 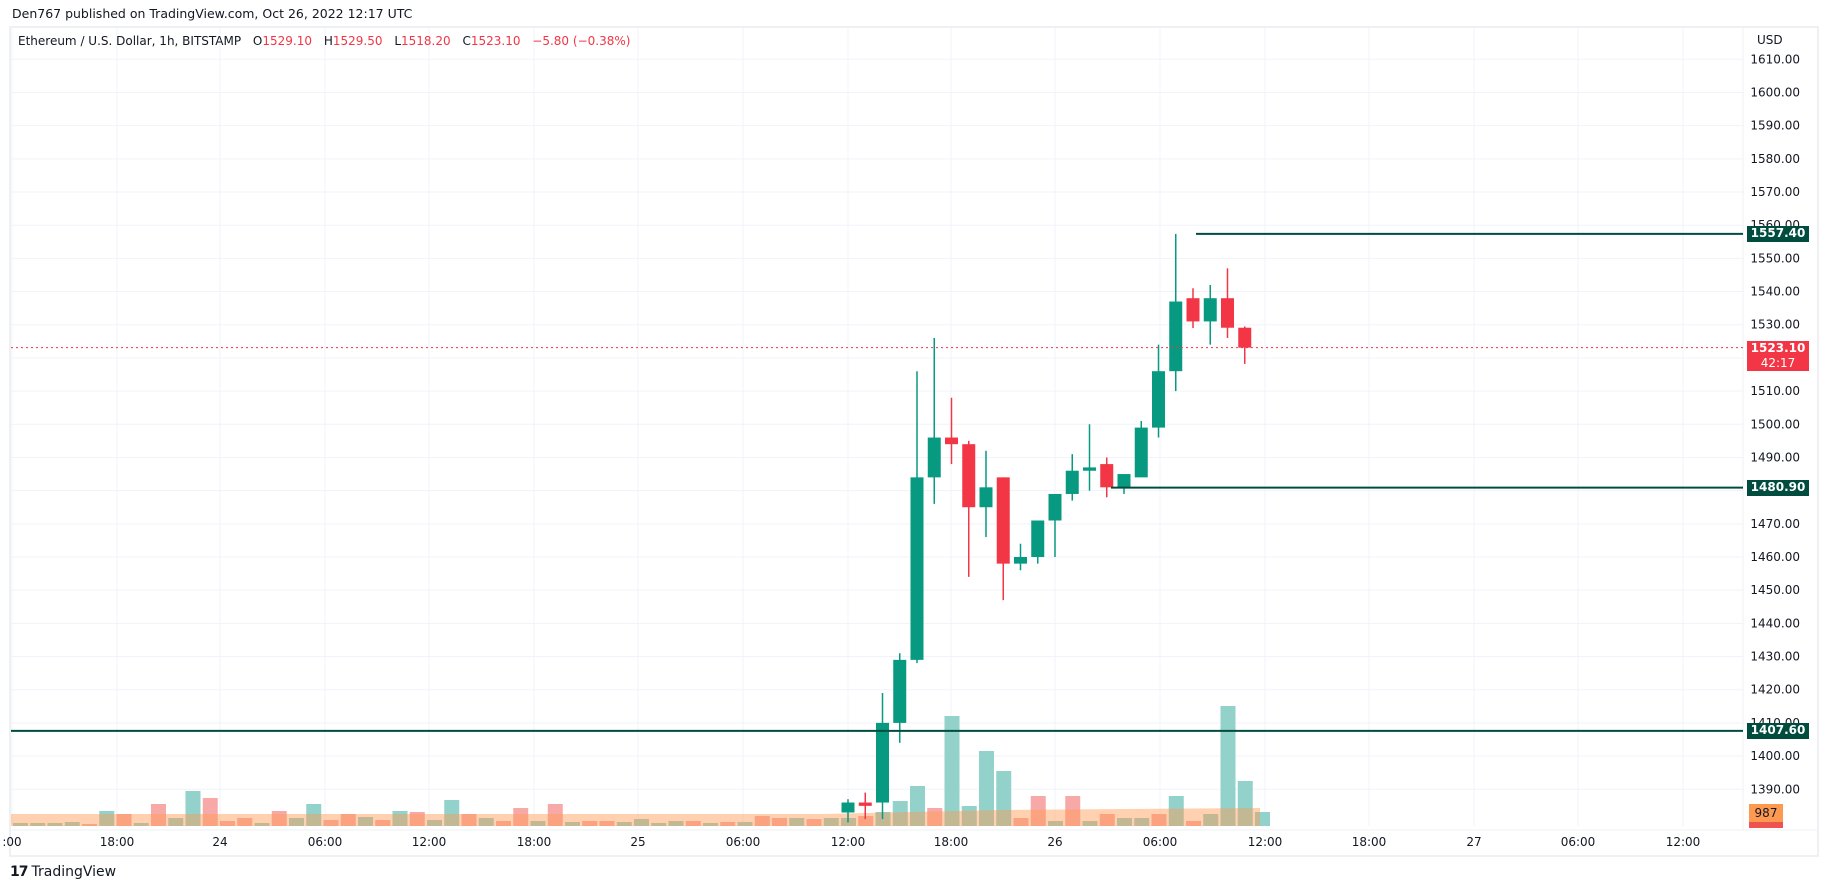 I want to click on close-value: 1523.10, so click(x=495, y=41).